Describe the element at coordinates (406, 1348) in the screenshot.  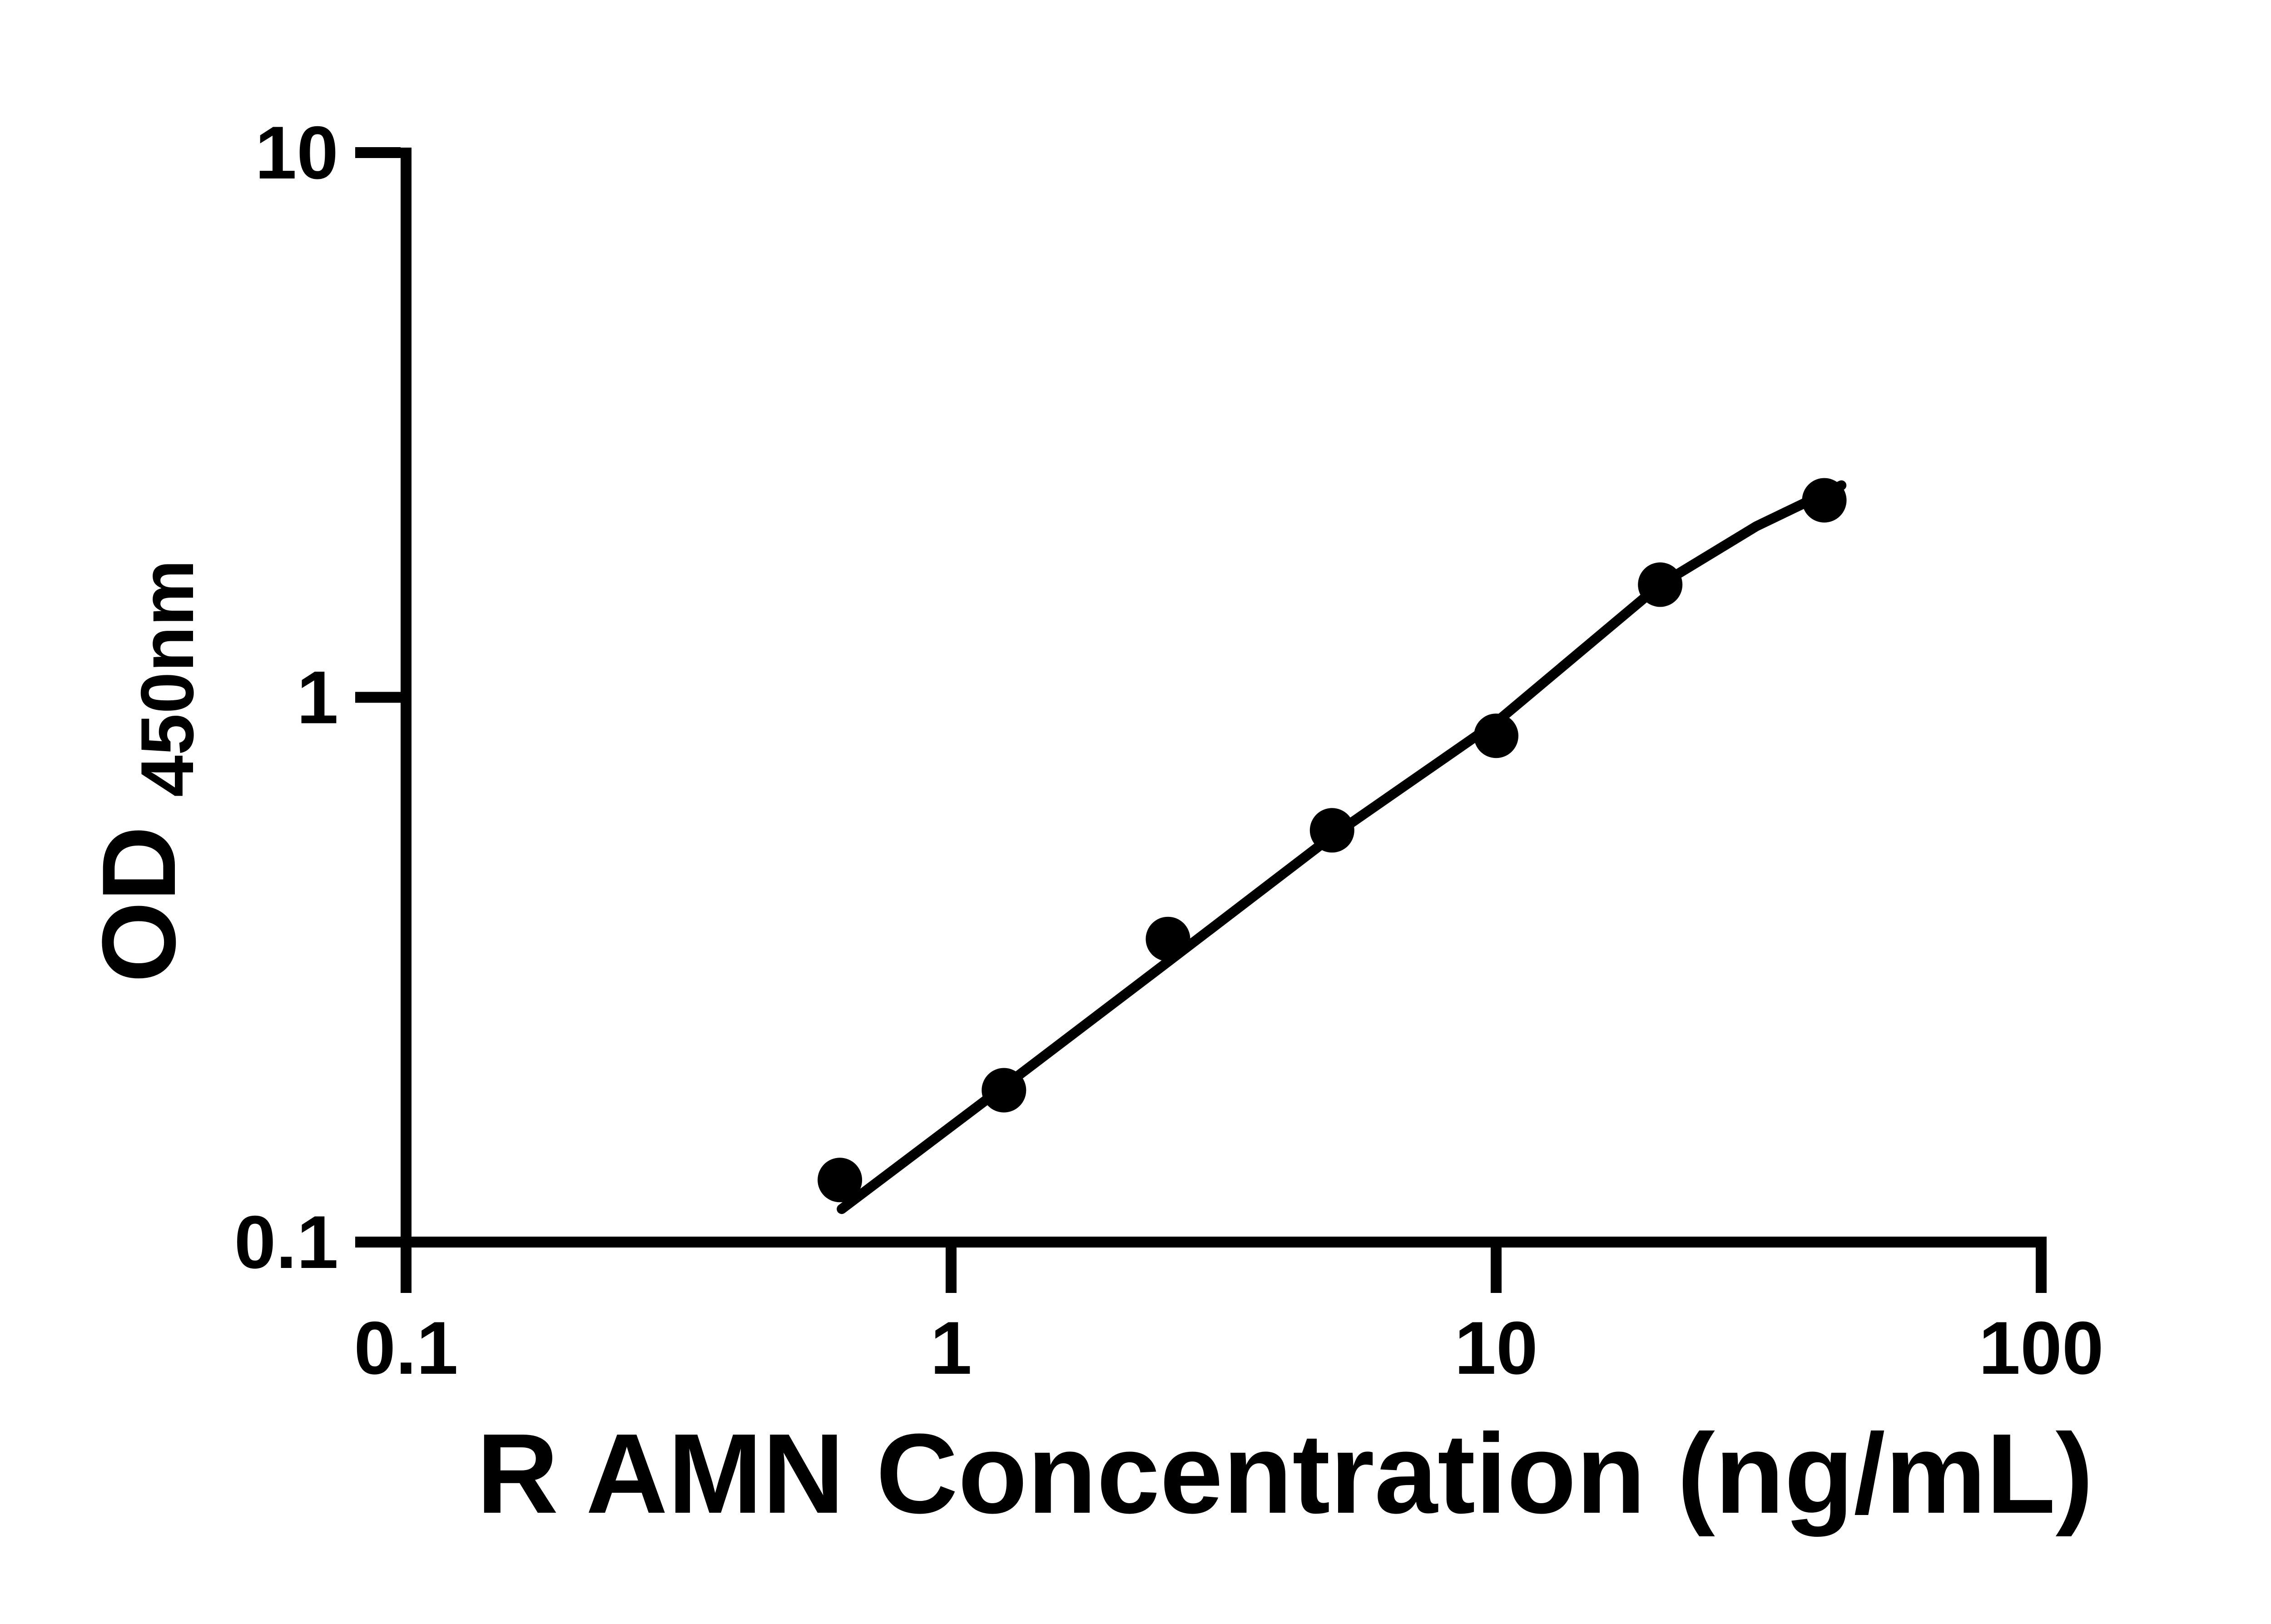
I see `x-tick-label: 0.1` at that location.